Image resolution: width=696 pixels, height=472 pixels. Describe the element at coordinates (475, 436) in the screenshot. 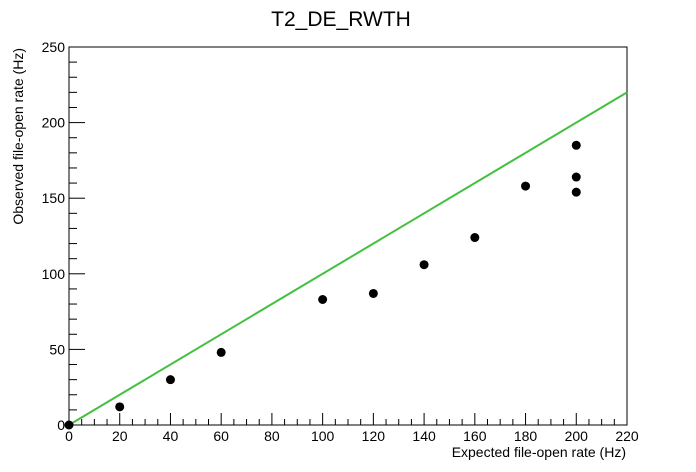

I see `x-tick-label: 160` at that location.